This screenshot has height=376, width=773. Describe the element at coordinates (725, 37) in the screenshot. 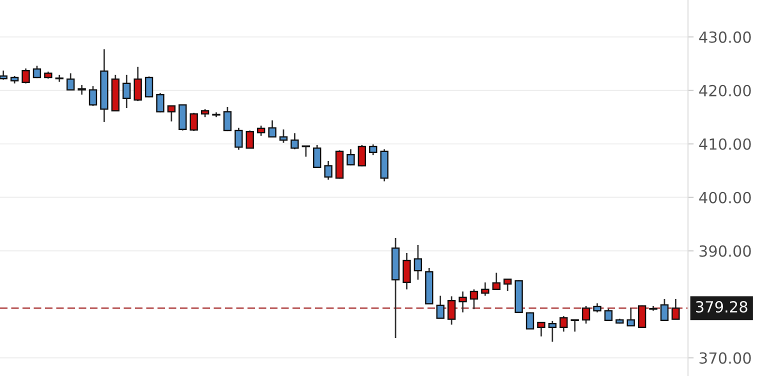

I see `y-tick-label: 430.00` at that location.